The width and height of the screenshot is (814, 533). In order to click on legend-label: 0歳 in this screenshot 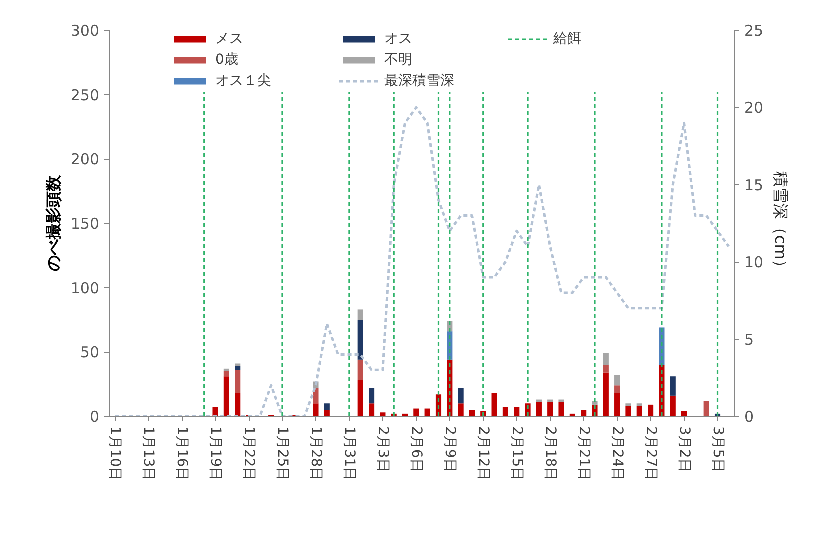, I will do `click(228, 60)`.